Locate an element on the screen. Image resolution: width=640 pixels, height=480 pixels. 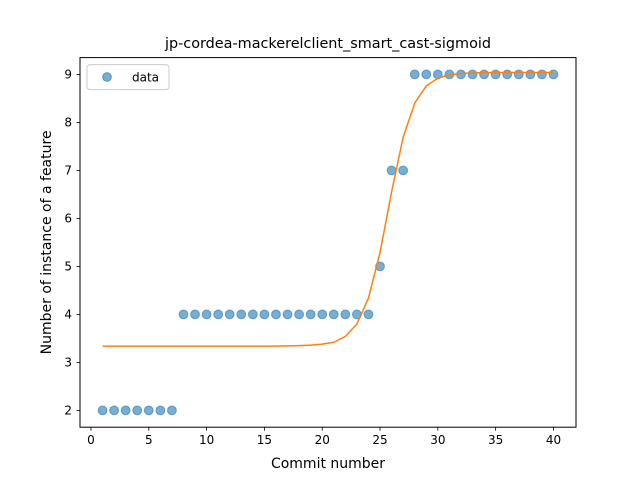
x-tick-label: 25 is located at coordinates (379, 440).